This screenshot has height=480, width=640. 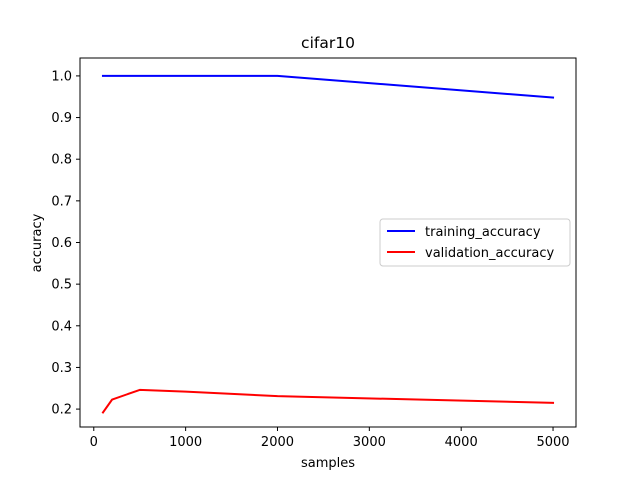 What do you see at coordinates (369, 442) in the screenshot?
I see `x-tick-label: 3000` at bounding box center [369, 442].